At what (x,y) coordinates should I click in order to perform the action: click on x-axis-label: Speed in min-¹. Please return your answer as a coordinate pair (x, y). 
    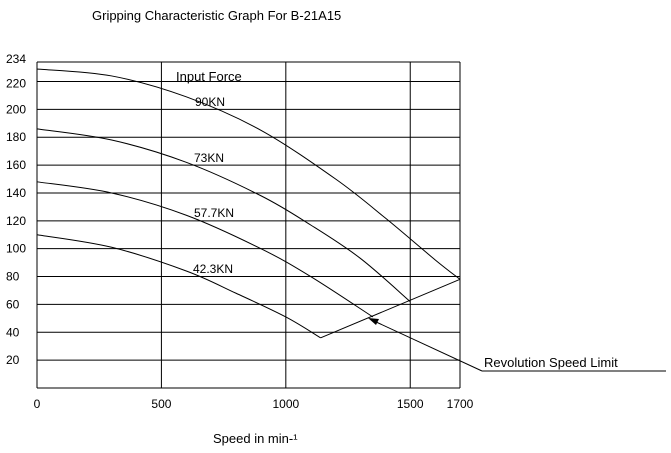
    Looking at the image, I should click on (255, 438).